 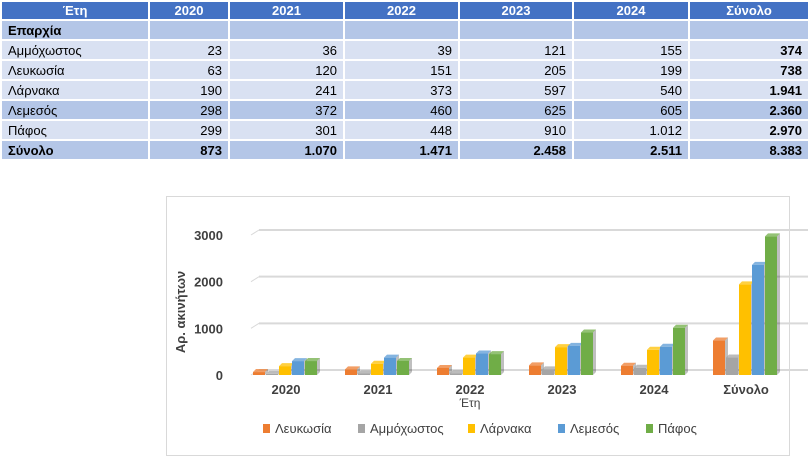 I want to click on cell-value: 2.458, so click(x=516, y=150).